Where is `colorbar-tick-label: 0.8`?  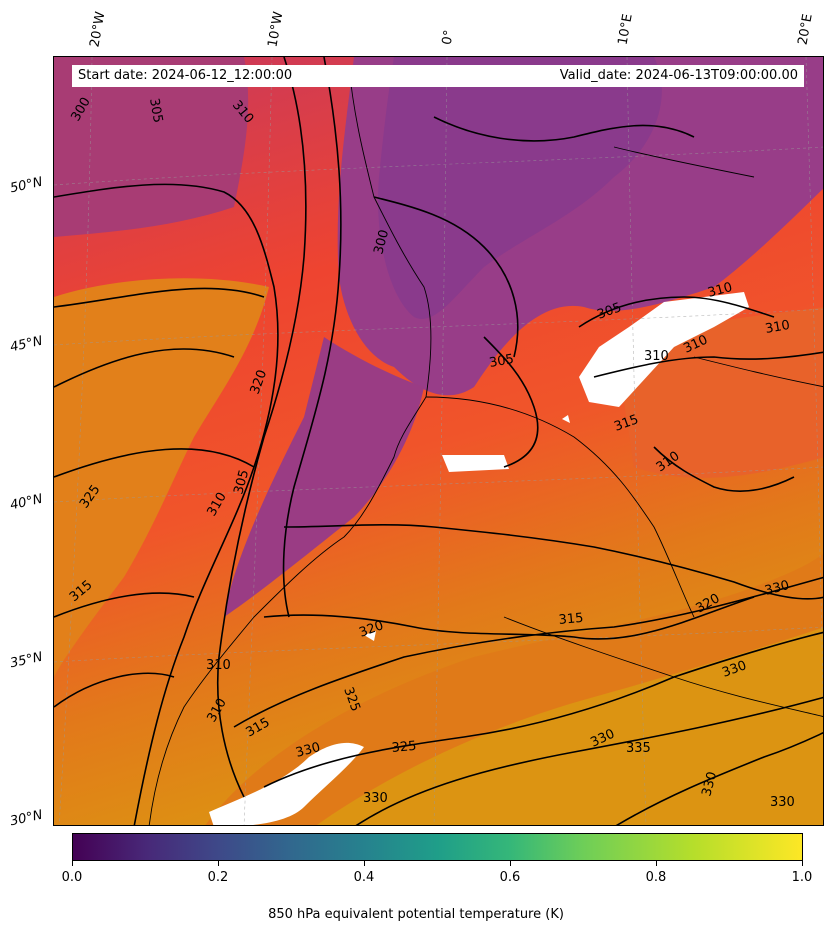 colorbar-tick-label: 0.8 is located at coordinates (656, 877).